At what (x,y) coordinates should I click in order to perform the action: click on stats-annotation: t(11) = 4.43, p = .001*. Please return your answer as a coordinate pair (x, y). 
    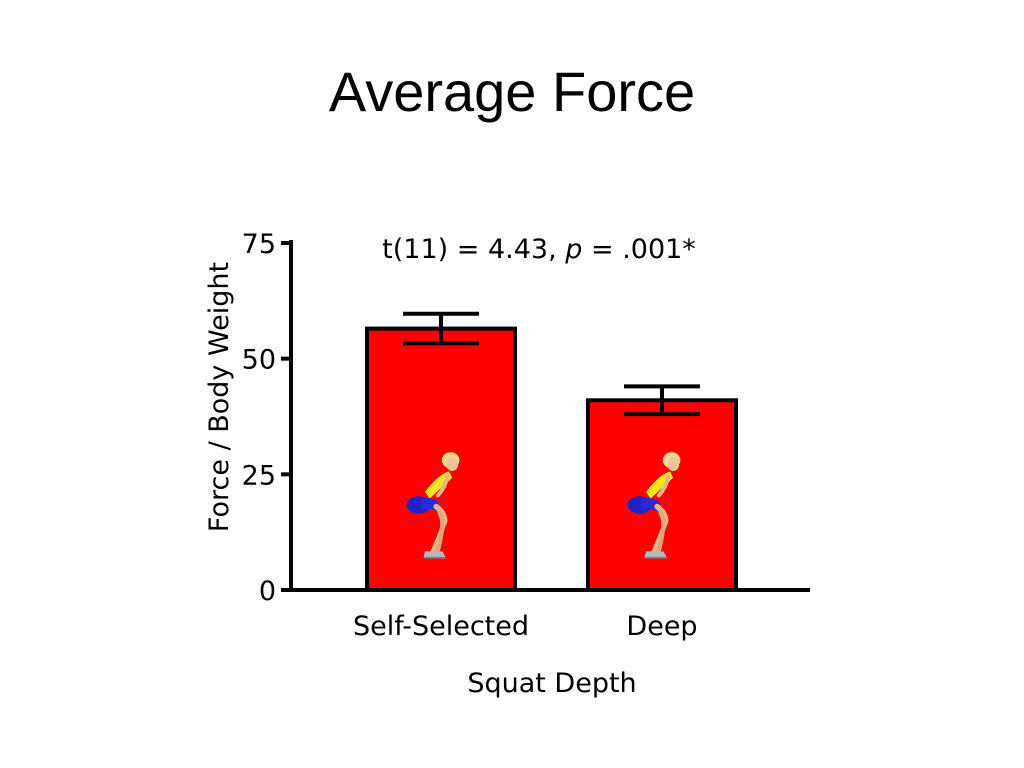
    Looking at the image, I should click on (539, 249).